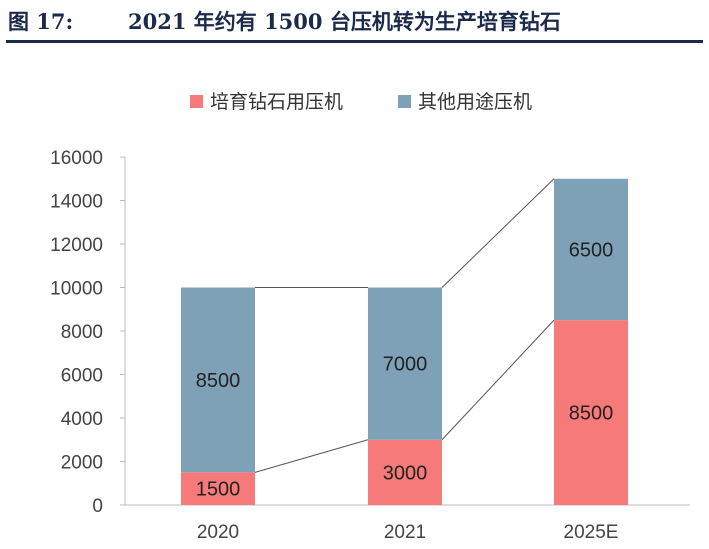  What do you see at coordinates (405, 532) in the screenshot?
I see `x-tick-label: 2021` at bounding box center [405, 532].